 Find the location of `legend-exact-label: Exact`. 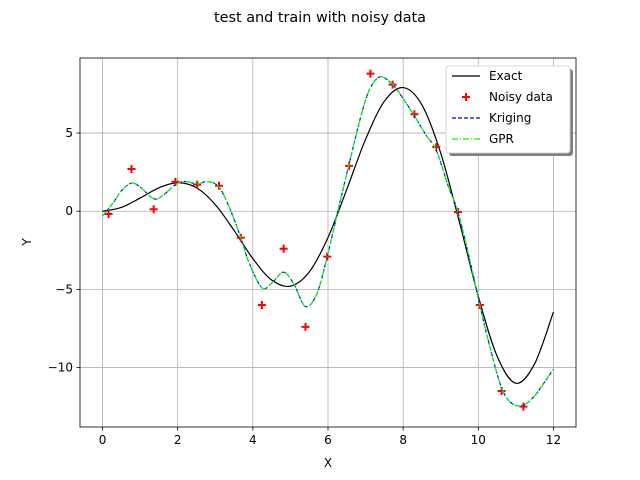

legend-exact-label: Exact is located at coordinates (506, 76).